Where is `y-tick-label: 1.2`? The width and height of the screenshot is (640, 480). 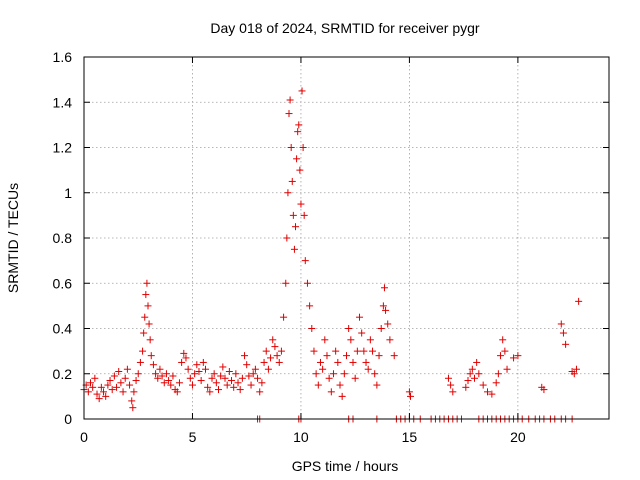 y-tick-label: 1.2 is located at coordinates (63, 148).